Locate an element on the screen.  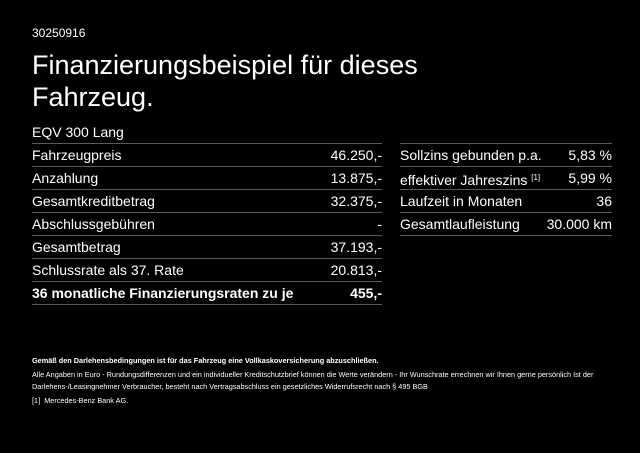
row-value: 455,- is located at coordinates (366, 293).